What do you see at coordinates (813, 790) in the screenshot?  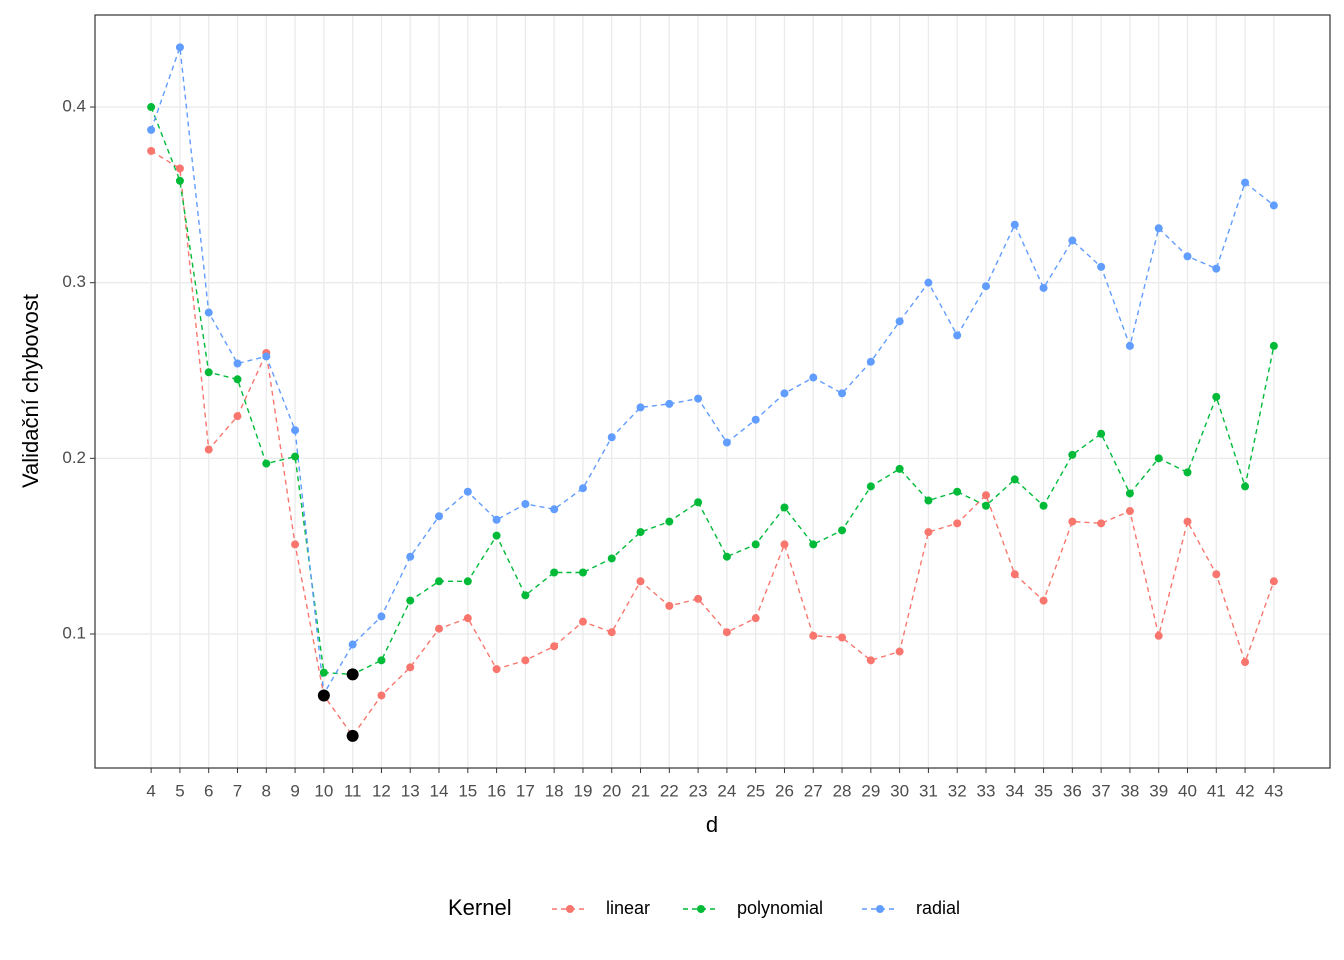 I see `x-tick-label: 27` at bounding box center [813, 790].